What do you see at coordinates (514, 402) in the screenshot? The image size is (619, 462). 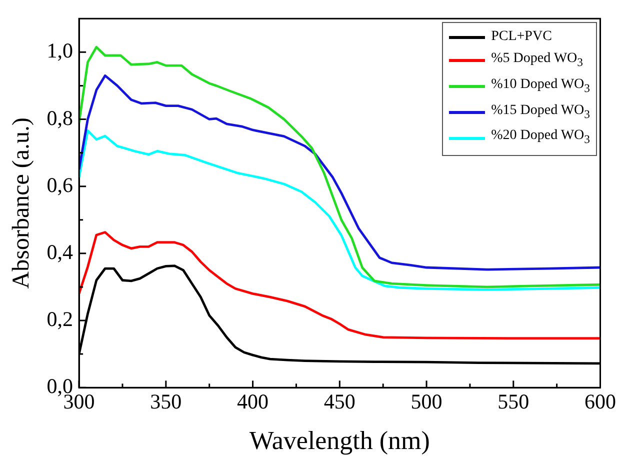 I see `x-tick-label: 550` at bounding box center [514, 402].